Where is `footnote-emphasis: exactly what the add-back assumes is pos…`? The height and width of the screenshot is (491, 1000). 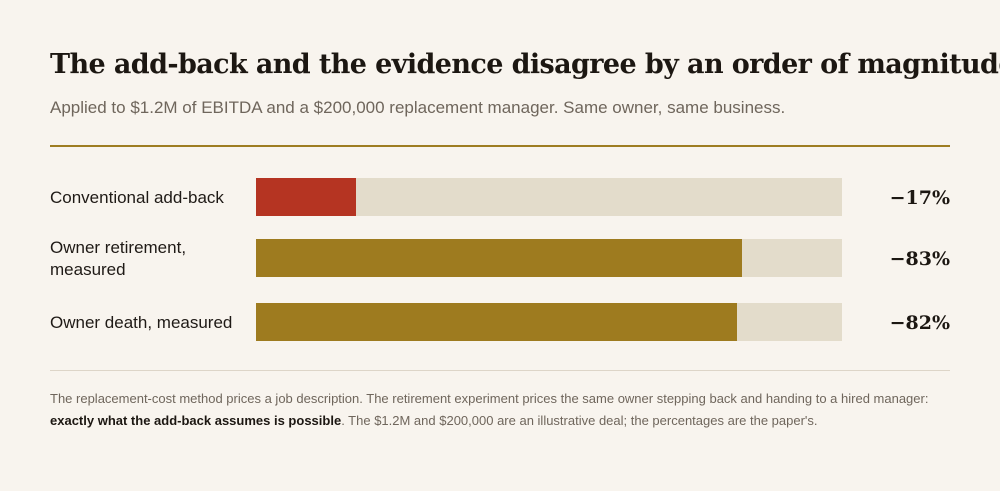
footnote-emphasis: exactly what the add-back assumes is pos… is located at coordinates (196, 420).